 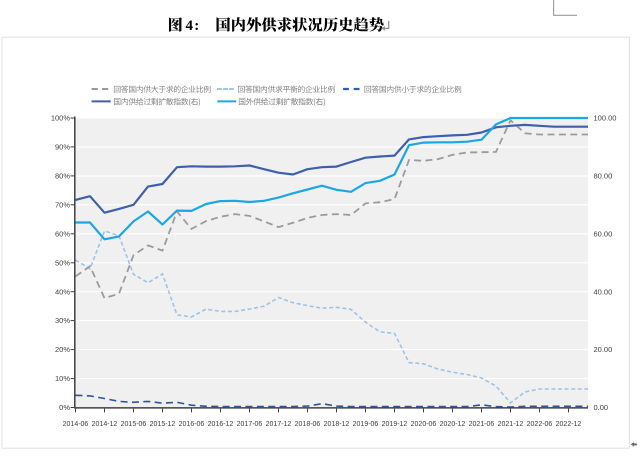 I want to click on svg-text: 0.00, so click(x=601, y=407).